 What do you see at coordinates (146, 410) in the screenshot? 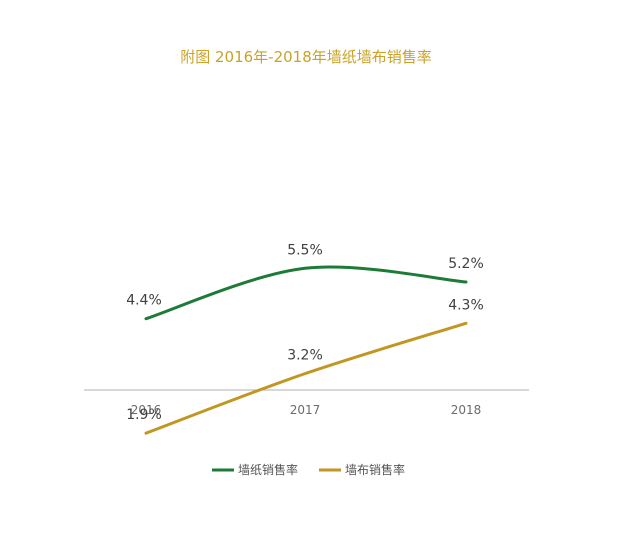
I see `x-tick-label: 2016` at bounding box center [146, 410].